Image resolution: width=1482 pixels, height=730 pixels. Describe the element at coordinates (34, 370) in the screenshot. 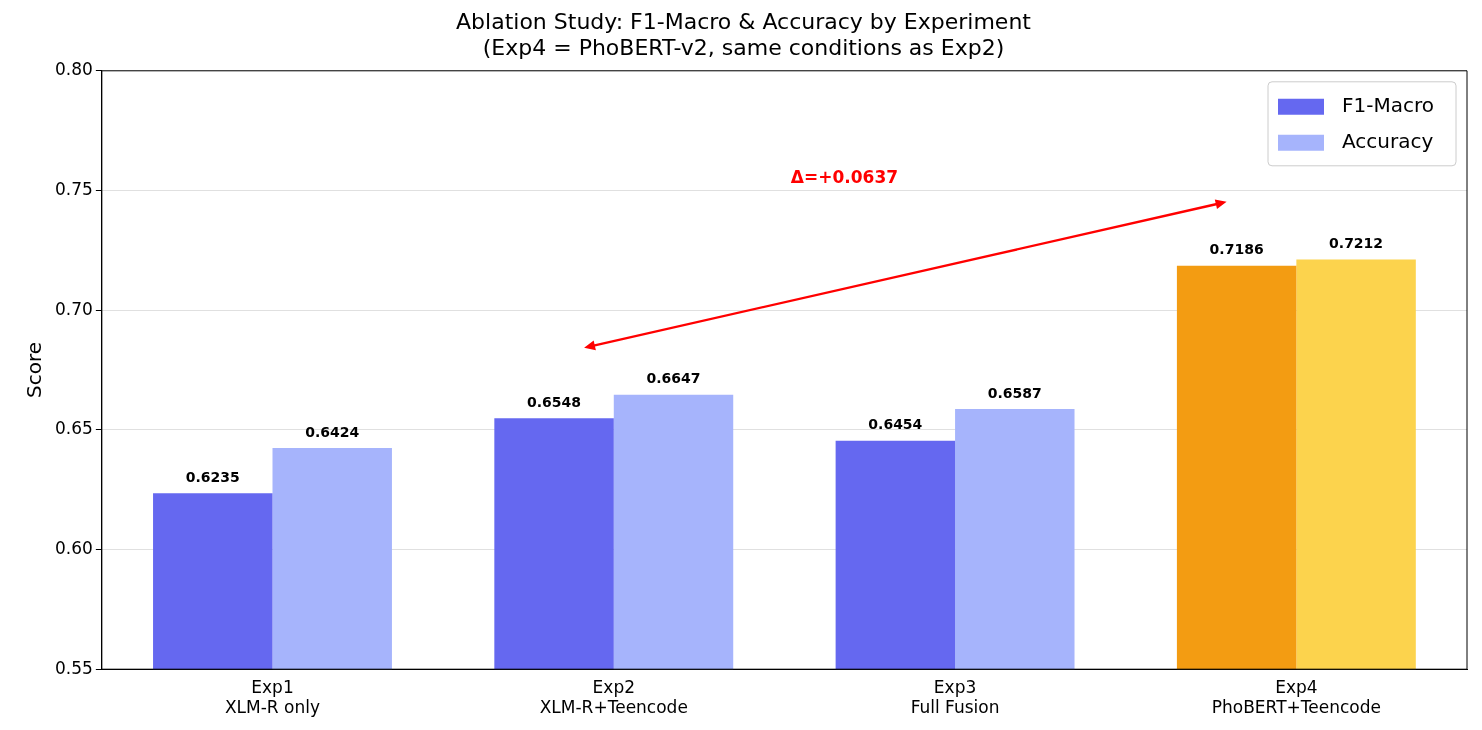

I see `y-axis-title: Score` at that location.